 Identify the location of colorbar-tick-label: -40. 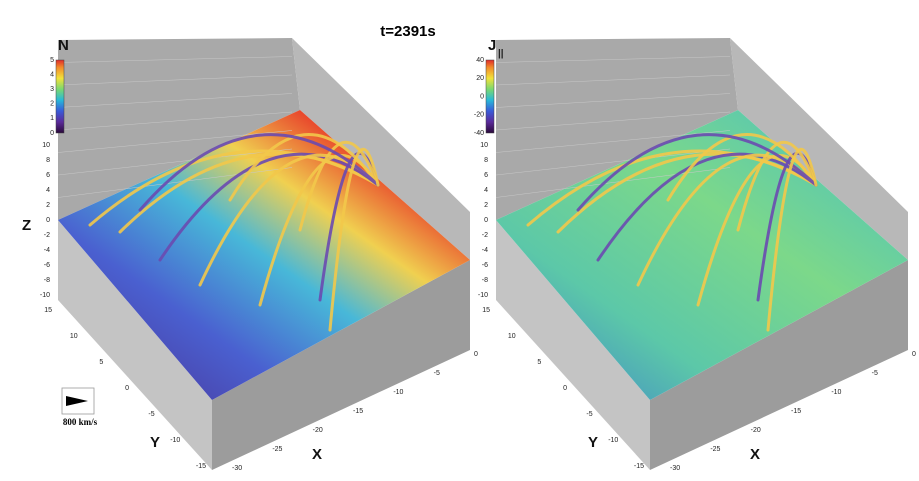
(479, 133).